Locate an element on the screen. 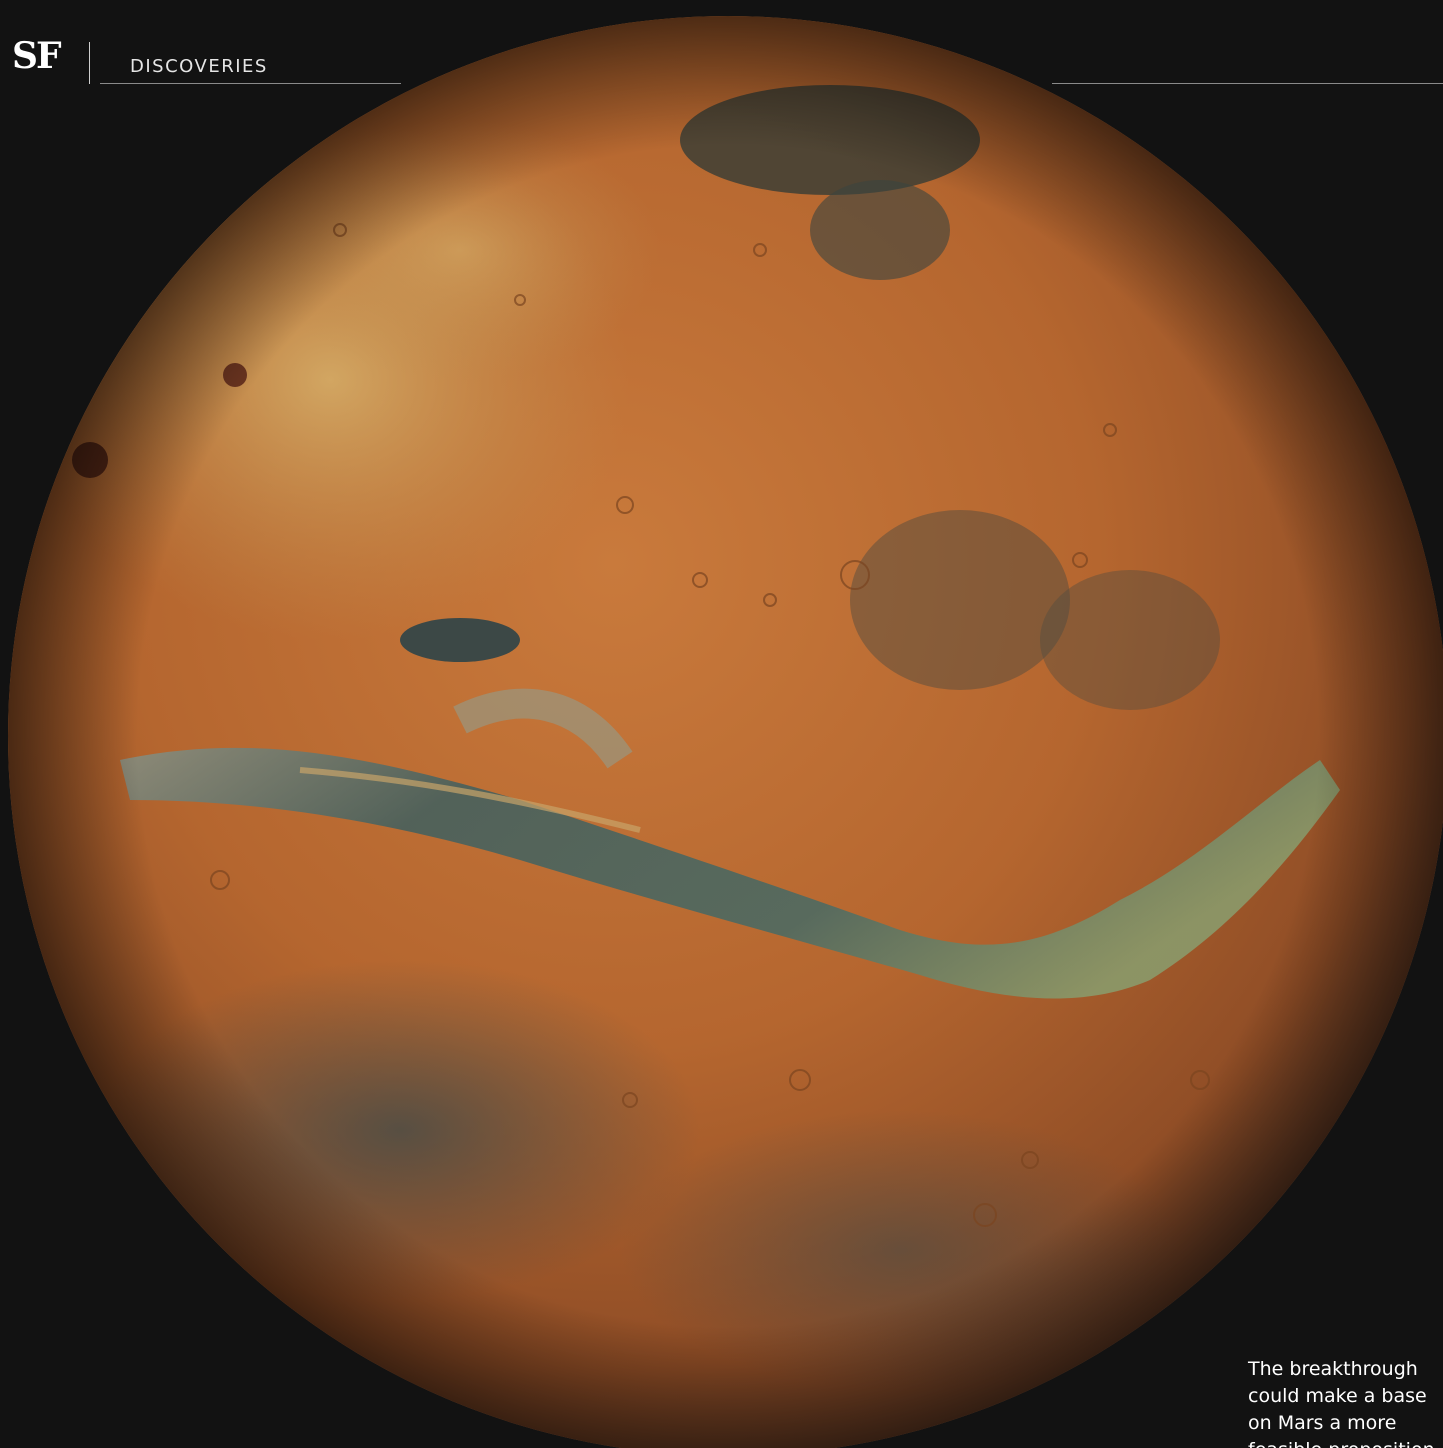 The image size is (1443, 1448). header-rule-right is located at coordinates (1247, 83).